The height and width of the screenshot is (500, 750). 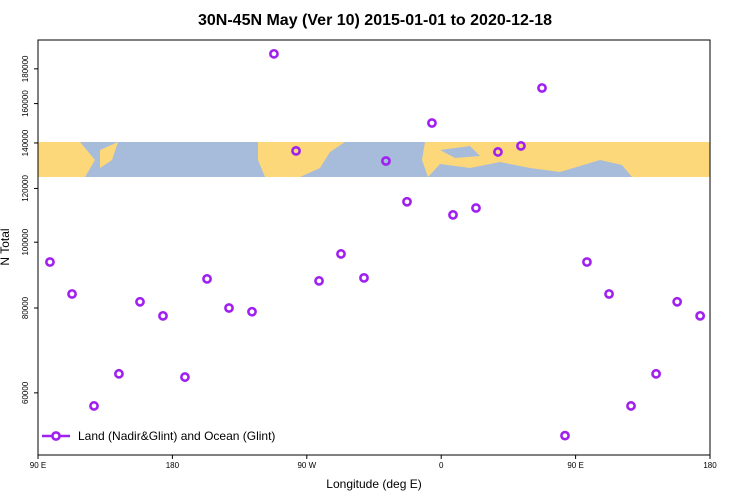 I want to click on y-tick-label: 60000, so click(x=25, y=392).